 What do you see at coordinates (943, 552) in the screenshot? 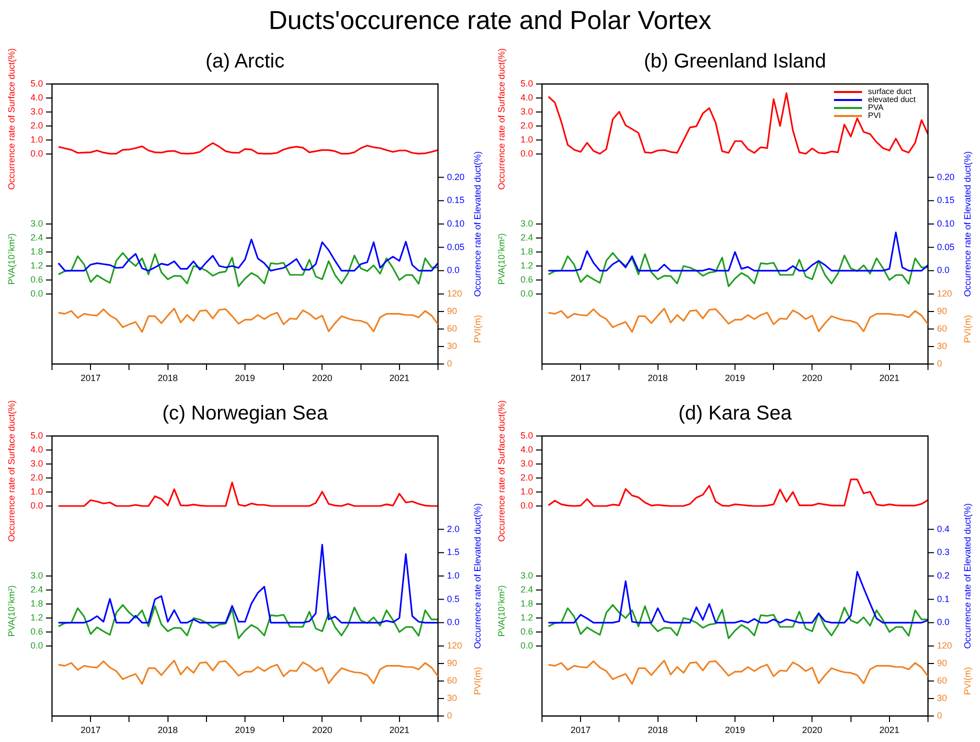
I see `y2-tick-label: 0.3` at bounding box center [943, 552].